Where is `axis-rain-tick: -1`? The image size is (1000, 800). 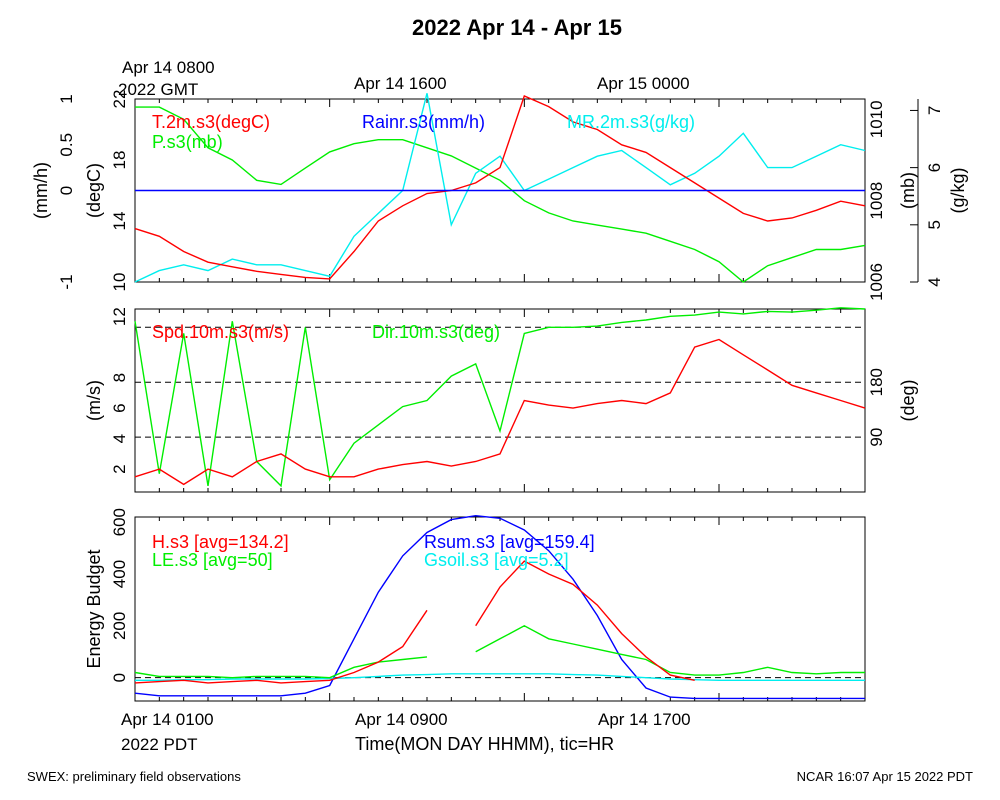 axis-rain-tick: -1 is located at coordinates (66, 281).